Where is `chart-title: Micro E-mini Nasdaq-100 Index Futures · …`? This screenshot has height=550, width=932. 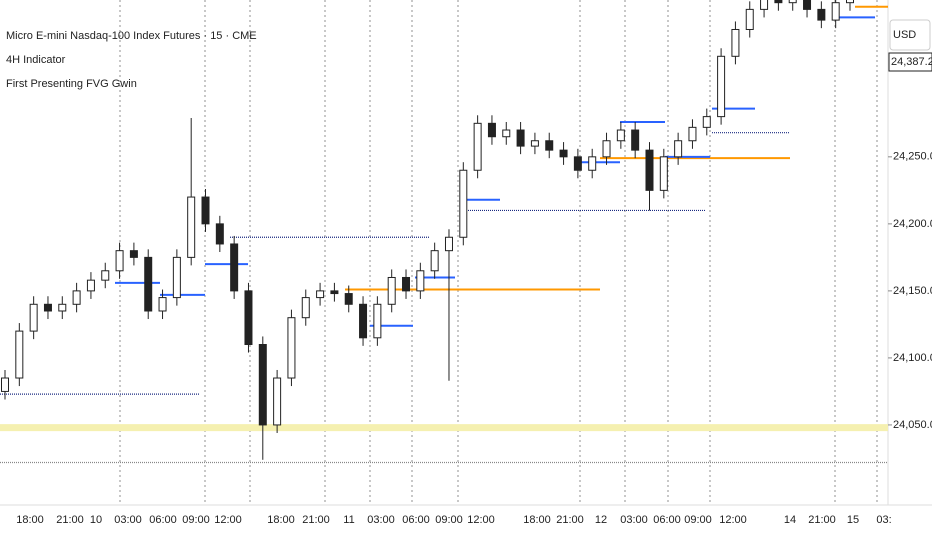 chart-title: Micro E-mini Nasdaq-100 Index Futures · … is located at coordinates (131, 36).